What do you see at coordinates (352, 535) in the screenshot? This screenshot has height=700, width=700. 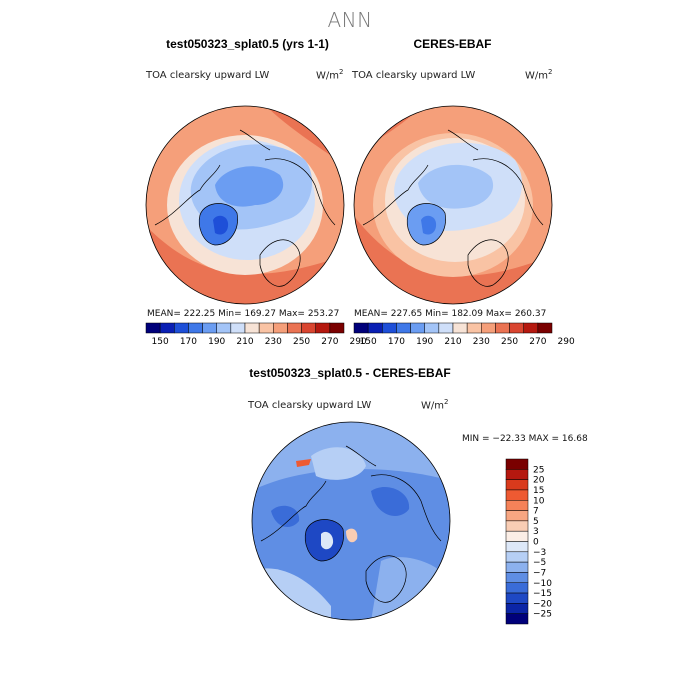 I see `map-3-positive-patch` at bounding box center [352, 535].